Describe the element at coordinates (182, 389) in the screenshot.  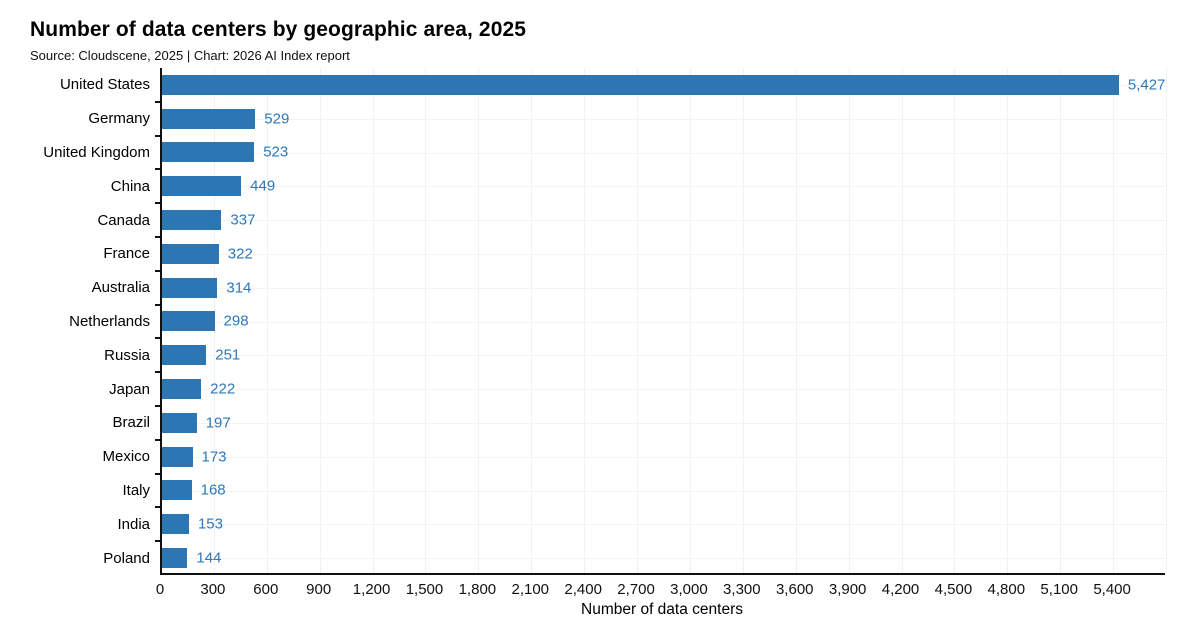
I see `bar-japan` at that location.